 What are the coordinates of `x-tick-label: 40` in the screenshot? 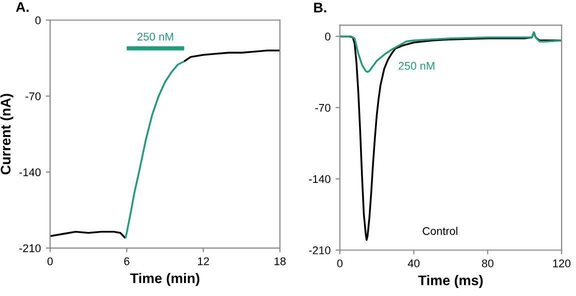 It's located at (414, 263).